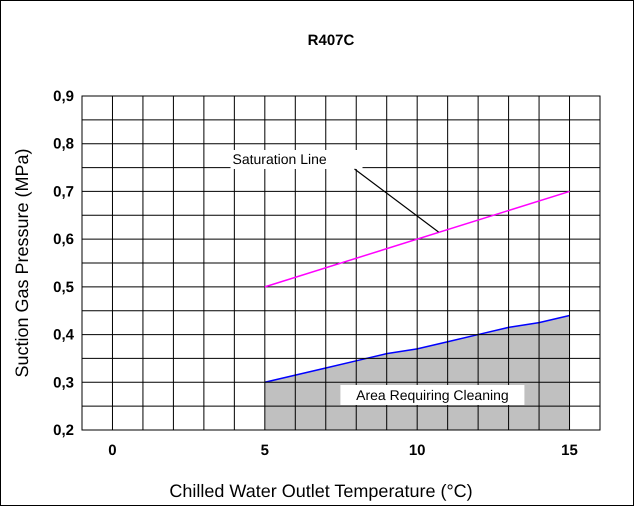 The image size is (634, 506). What do you see at coordinates (569, 450) in the screenshot?
I see `x-tick-label: 15` at bounding box center [569, 450].